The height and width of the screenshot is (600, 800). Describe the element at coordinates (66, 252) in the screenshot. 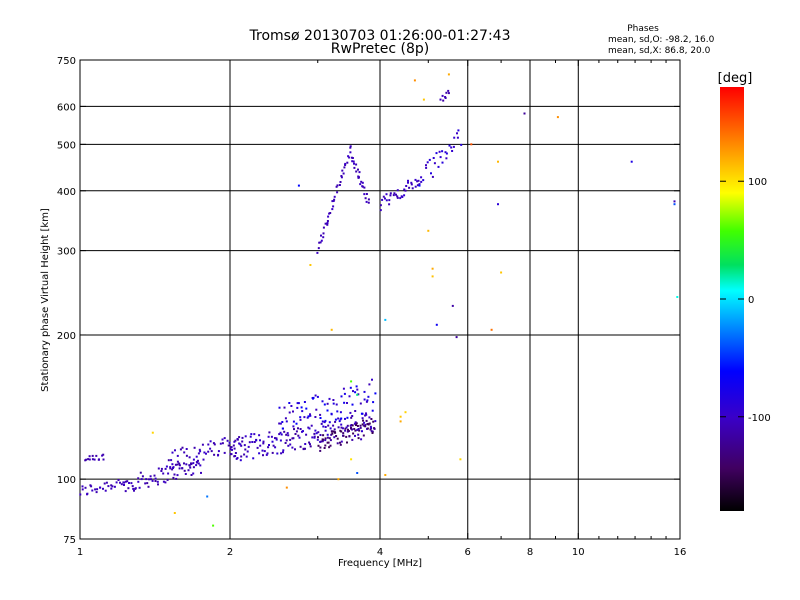

I see `y-tick-label: 300` at that location.